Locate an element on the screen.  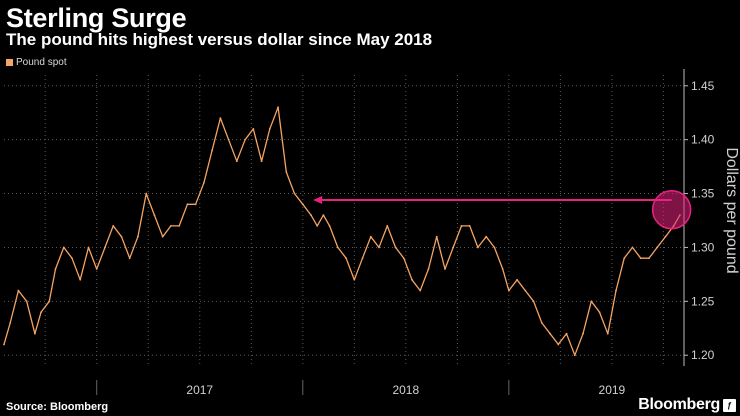
annotation-arrow-head is located at coordinates (318, 200).